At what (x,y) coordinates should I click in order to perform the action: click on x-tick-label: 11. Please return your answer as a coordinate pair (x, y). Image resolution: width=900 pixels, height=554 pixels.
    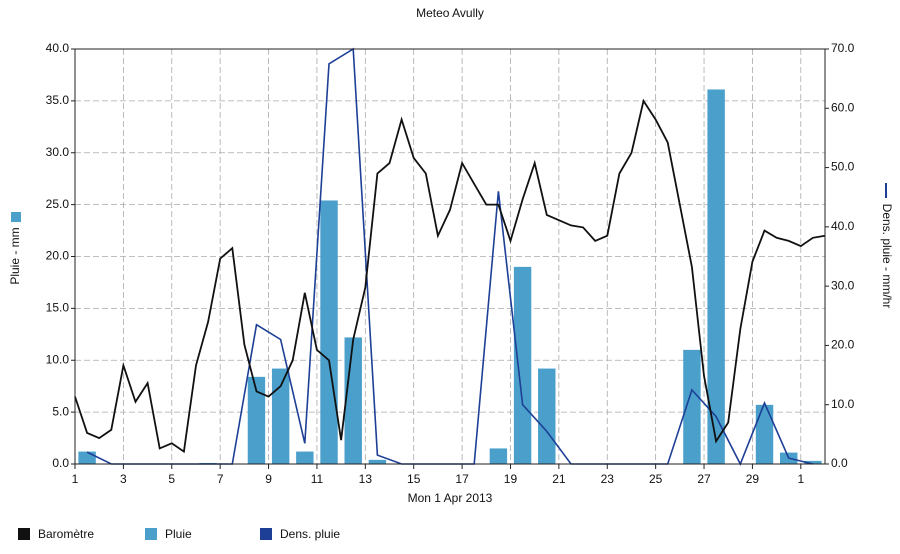
    Looking at the image, I should click on (317, 479).